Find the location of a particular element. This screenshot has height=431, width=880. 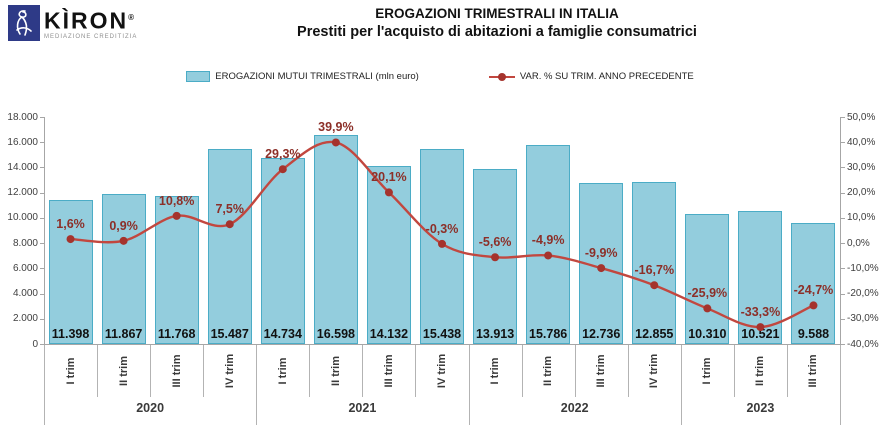

y-axis-right-label: 0,0% is located at coordinates (858, 243).